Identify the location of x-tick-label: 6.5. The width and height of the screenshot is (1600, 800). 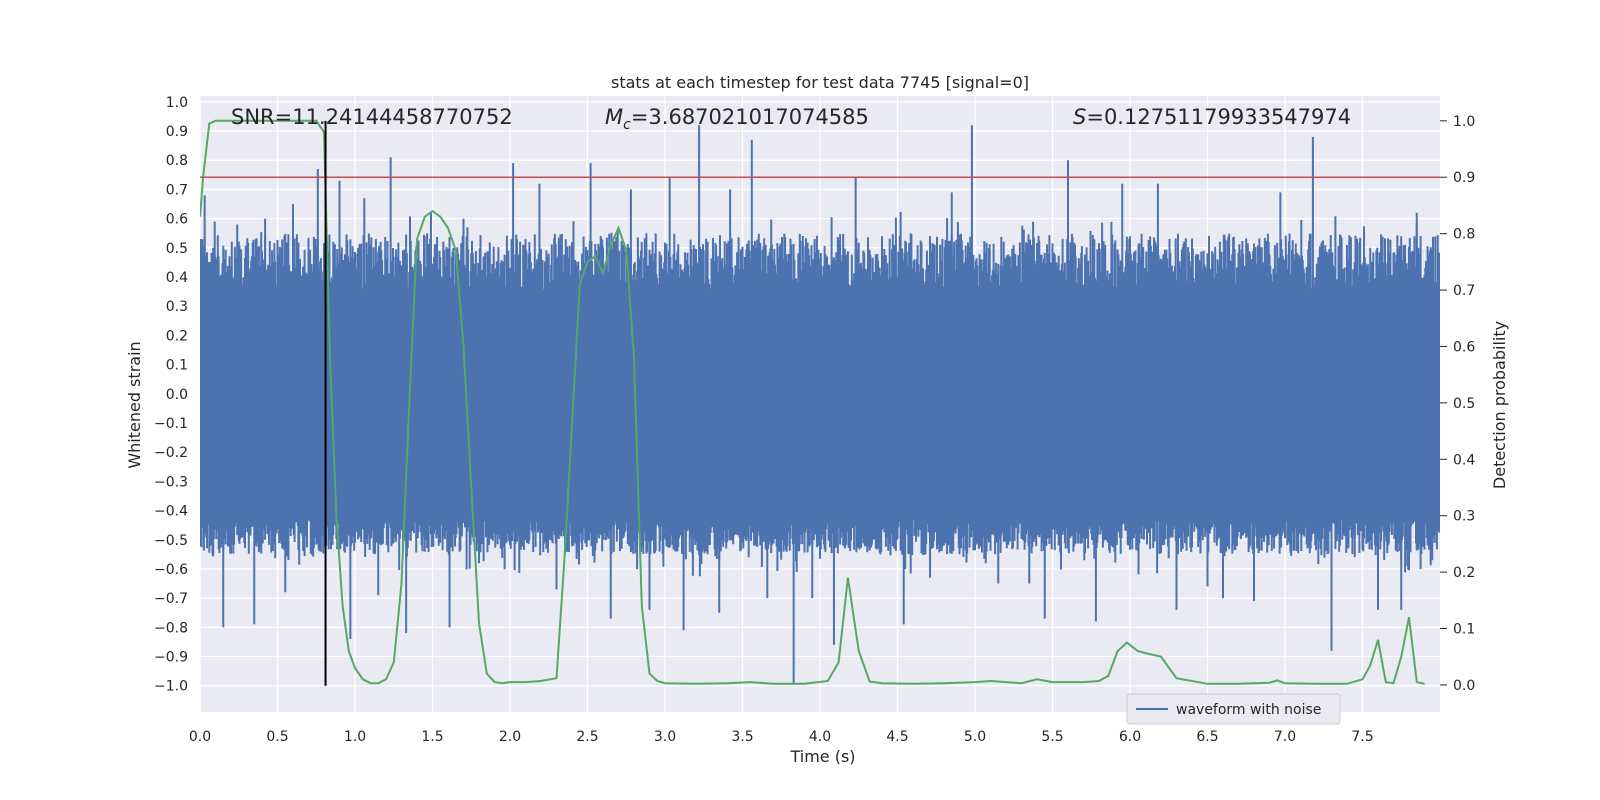
(1207, 737).